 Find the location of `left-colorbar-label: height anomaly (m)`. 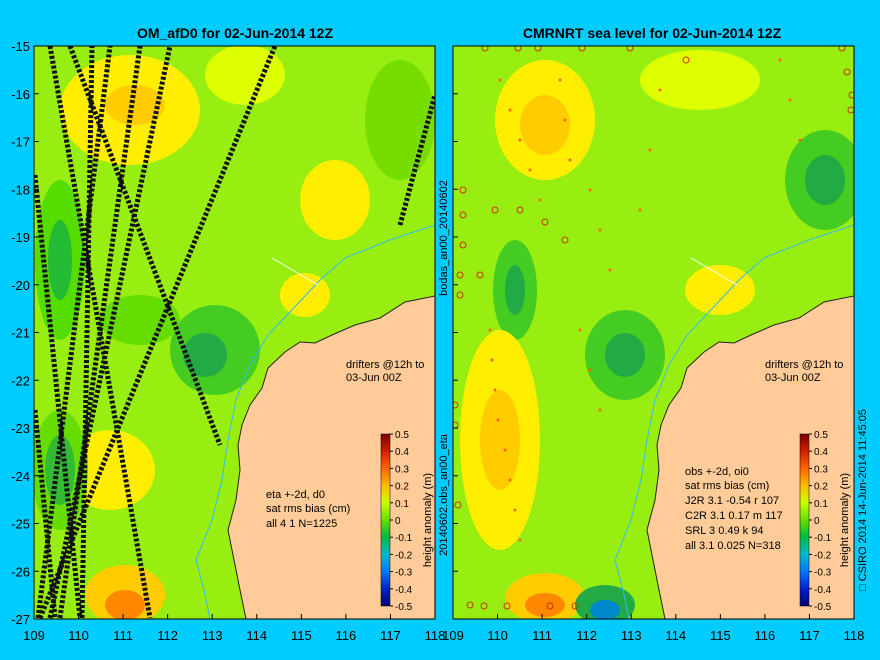

left-colorbar-label: height anomaly (m) is located at coordinates (428, 520).